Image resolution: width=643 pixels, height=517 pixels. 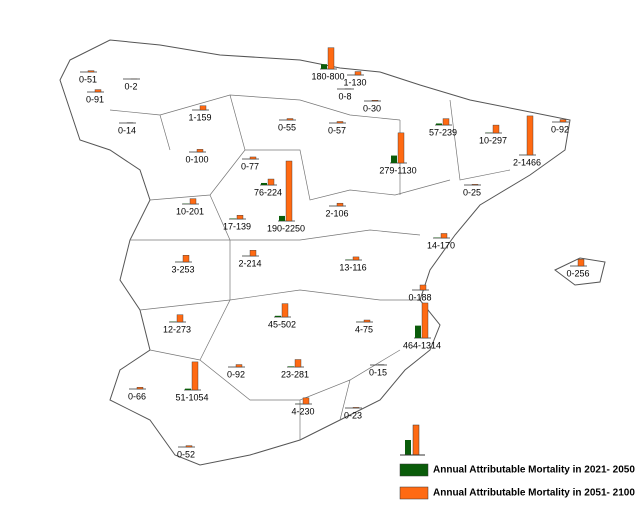 What do you see at coordinates (472, 192) in the screenshot?
I see `region-label: 0-25` at bounding box center [472, 192].